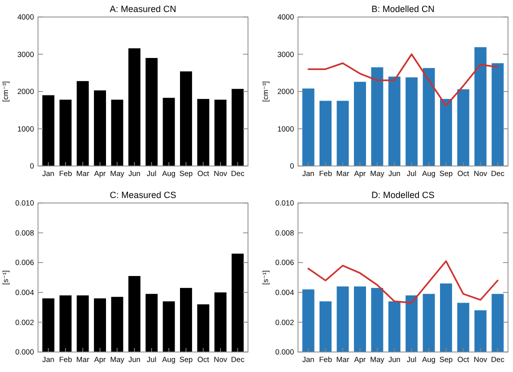 This screenshot has height=372, width=513. Describe the element at coordinates (403, 9) in the screenshot. I see `chart-title: B: Modelled CN` at that location.